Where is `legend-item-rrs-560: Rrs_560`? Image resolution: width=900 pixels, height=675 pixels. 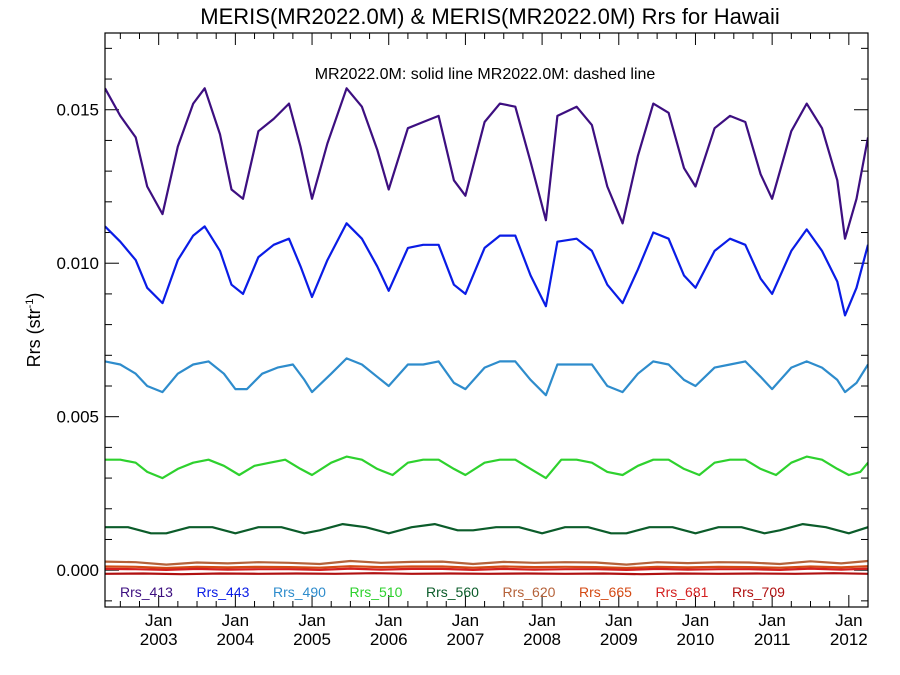 legend-item-rrs-560: Rrs_560 is located at coordinates (452, 592).